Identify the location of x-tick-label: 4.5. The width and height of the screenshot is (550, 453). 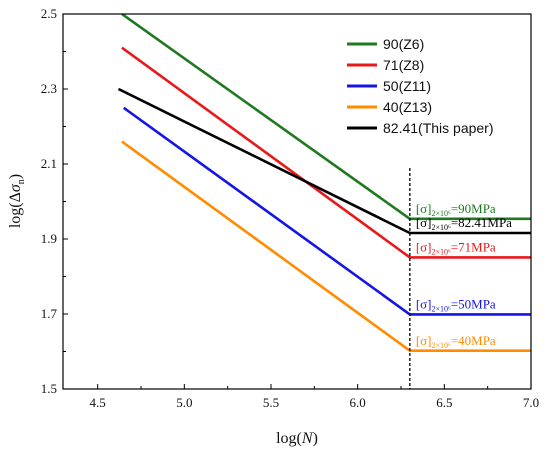
(98, 402).